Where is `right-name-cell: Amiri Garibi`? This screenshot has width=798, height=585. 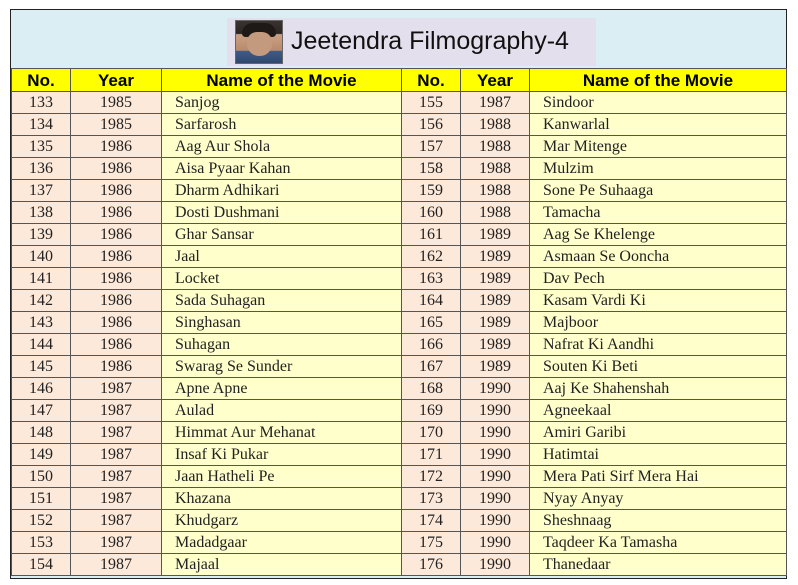 right-name-cell: Amiri Garibi is located at coordinates (658, 432).